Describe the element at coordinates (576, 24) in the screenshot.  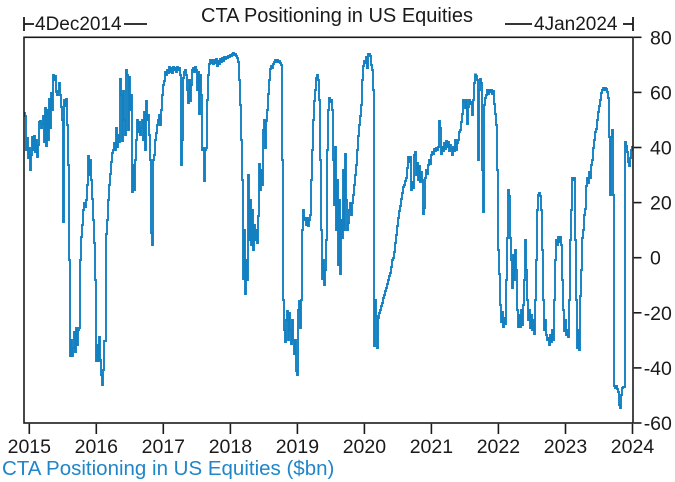
I see `svg-text: 4Jan2024` at that location.